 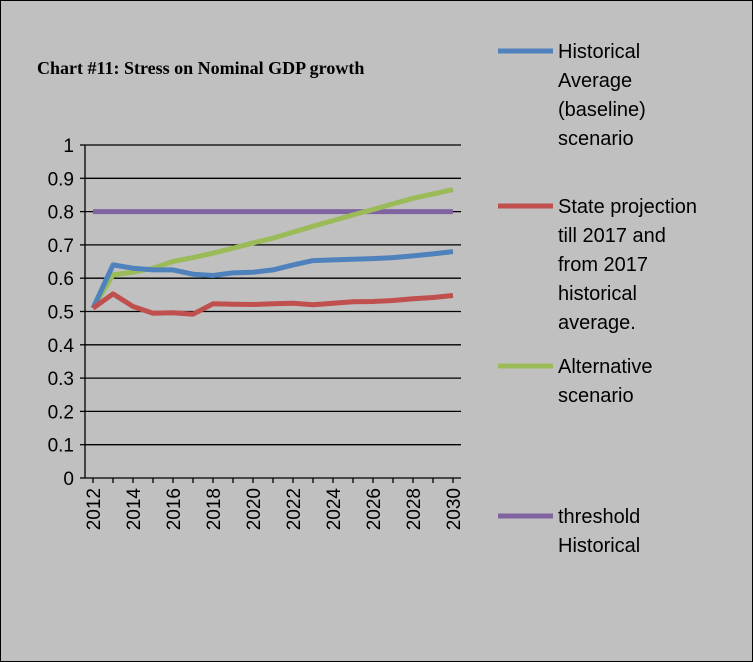 I want to click on y-tick-label: 0.6, so click(x=61, y=279).